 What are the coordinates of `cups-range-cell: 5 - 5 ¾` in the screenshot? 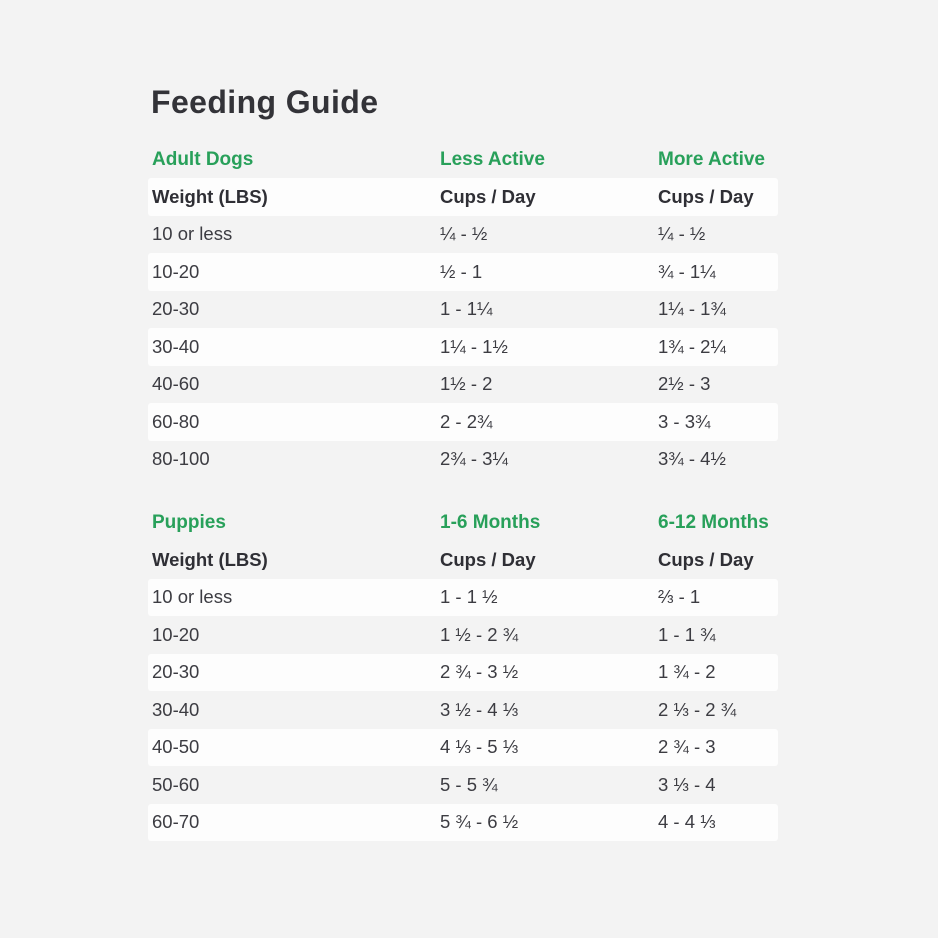 It's located at (469, 784).